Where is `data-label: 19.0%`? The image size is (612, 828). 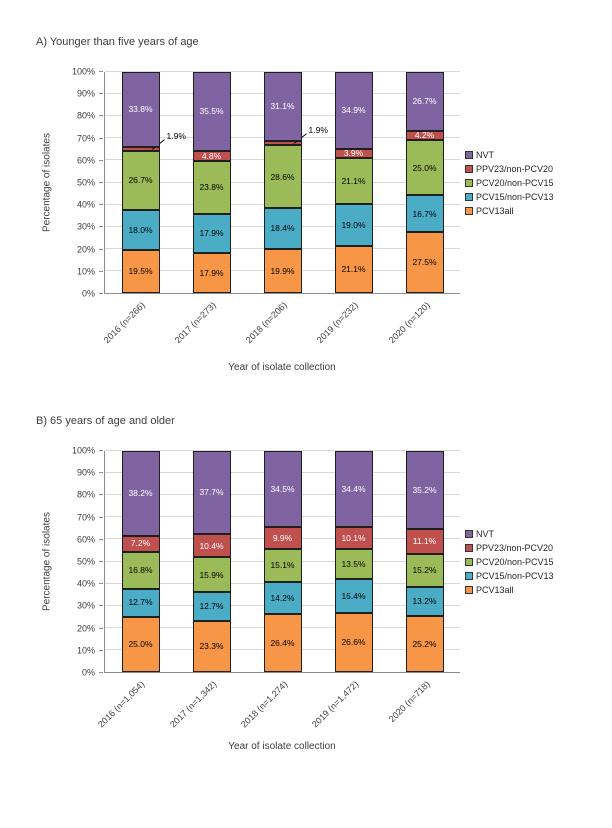
data-label: 19.0% is located at coordinates (353, 225).